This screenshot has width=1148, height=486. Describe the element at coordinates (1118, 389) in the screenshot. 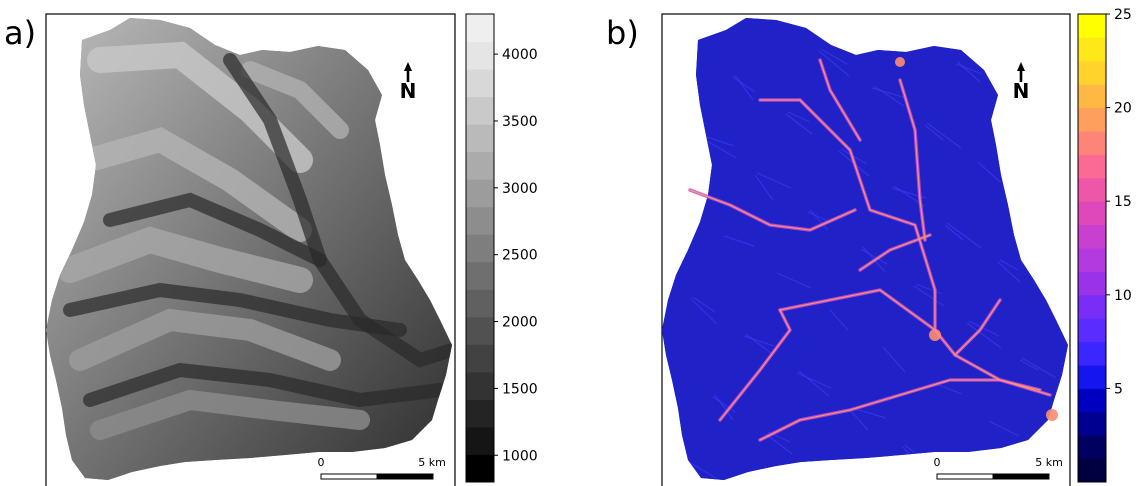

I see `legend-tick-label: 5` at that location.